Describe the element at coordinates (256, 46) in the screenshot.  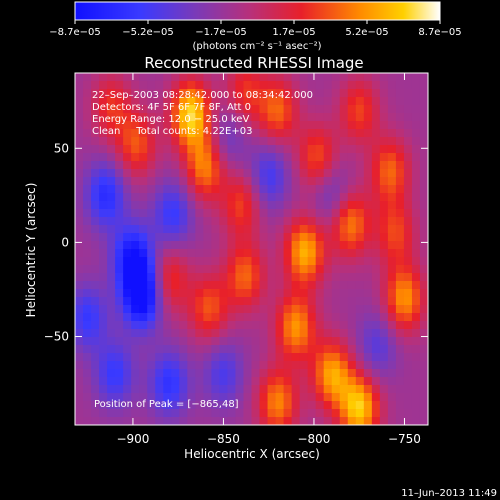
I see `colorbar-units-label: (photons cm⁻² s⁻¹ asec⁻²)` at that location.